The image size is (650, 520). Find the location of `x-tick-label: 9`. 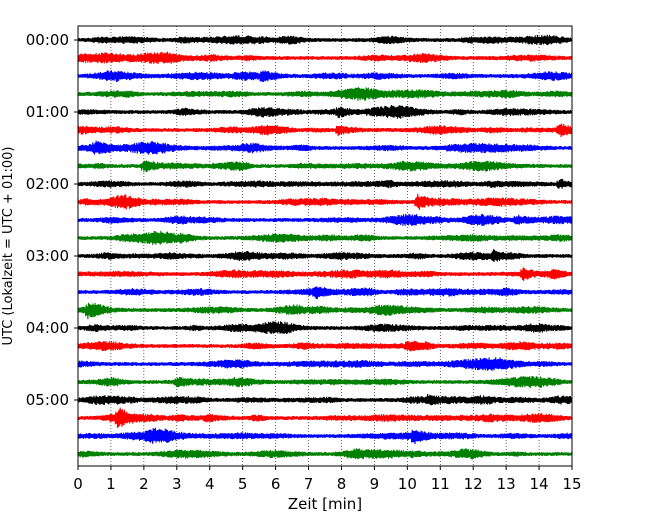

x-tick-label: 9 is located at coordinates (375, 484).